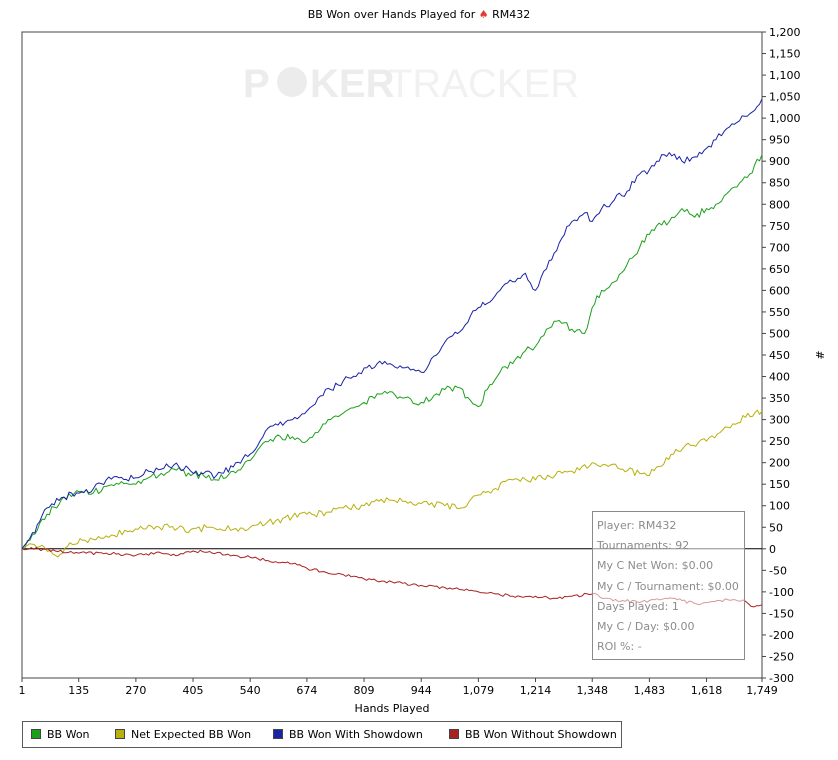 This screenshot has width=838, height=760. What do you see at coordinates (779, 312) in the screenshot?
I see `y-tick-label: 550` at bounding box center [779, 312].